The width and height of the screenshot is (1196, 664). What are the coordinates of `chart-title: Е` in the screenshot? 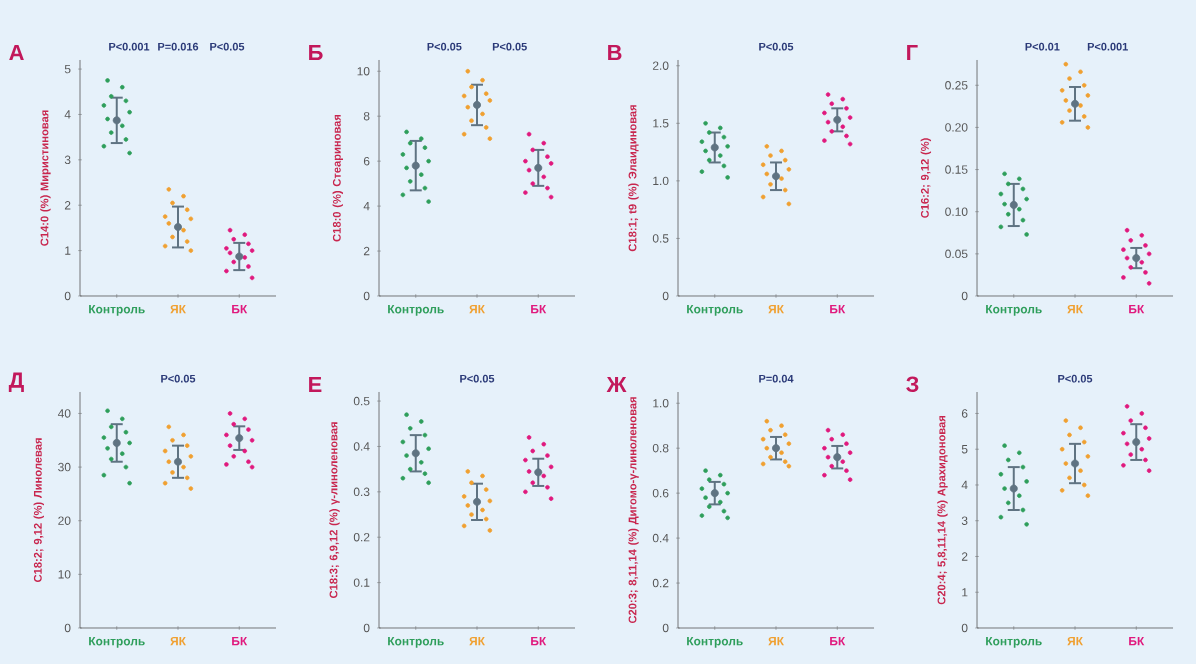 It's located at (315, 384).